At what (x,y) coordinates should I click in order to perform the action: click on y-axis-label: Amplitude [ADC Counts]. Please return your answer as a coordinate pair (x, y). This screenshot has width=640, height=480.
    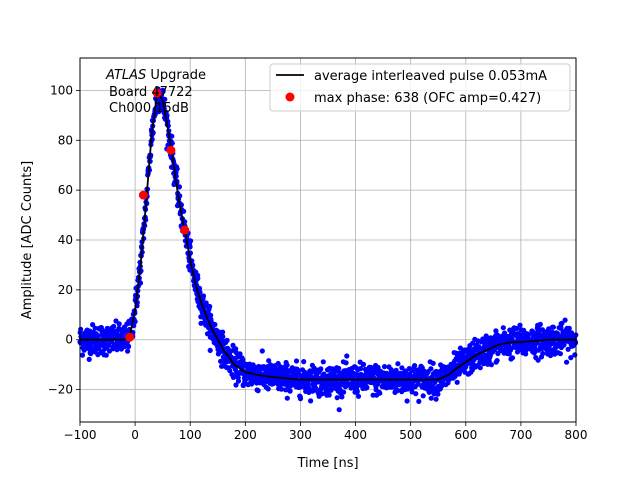
    Looking at the image, I should click on (27, 240).